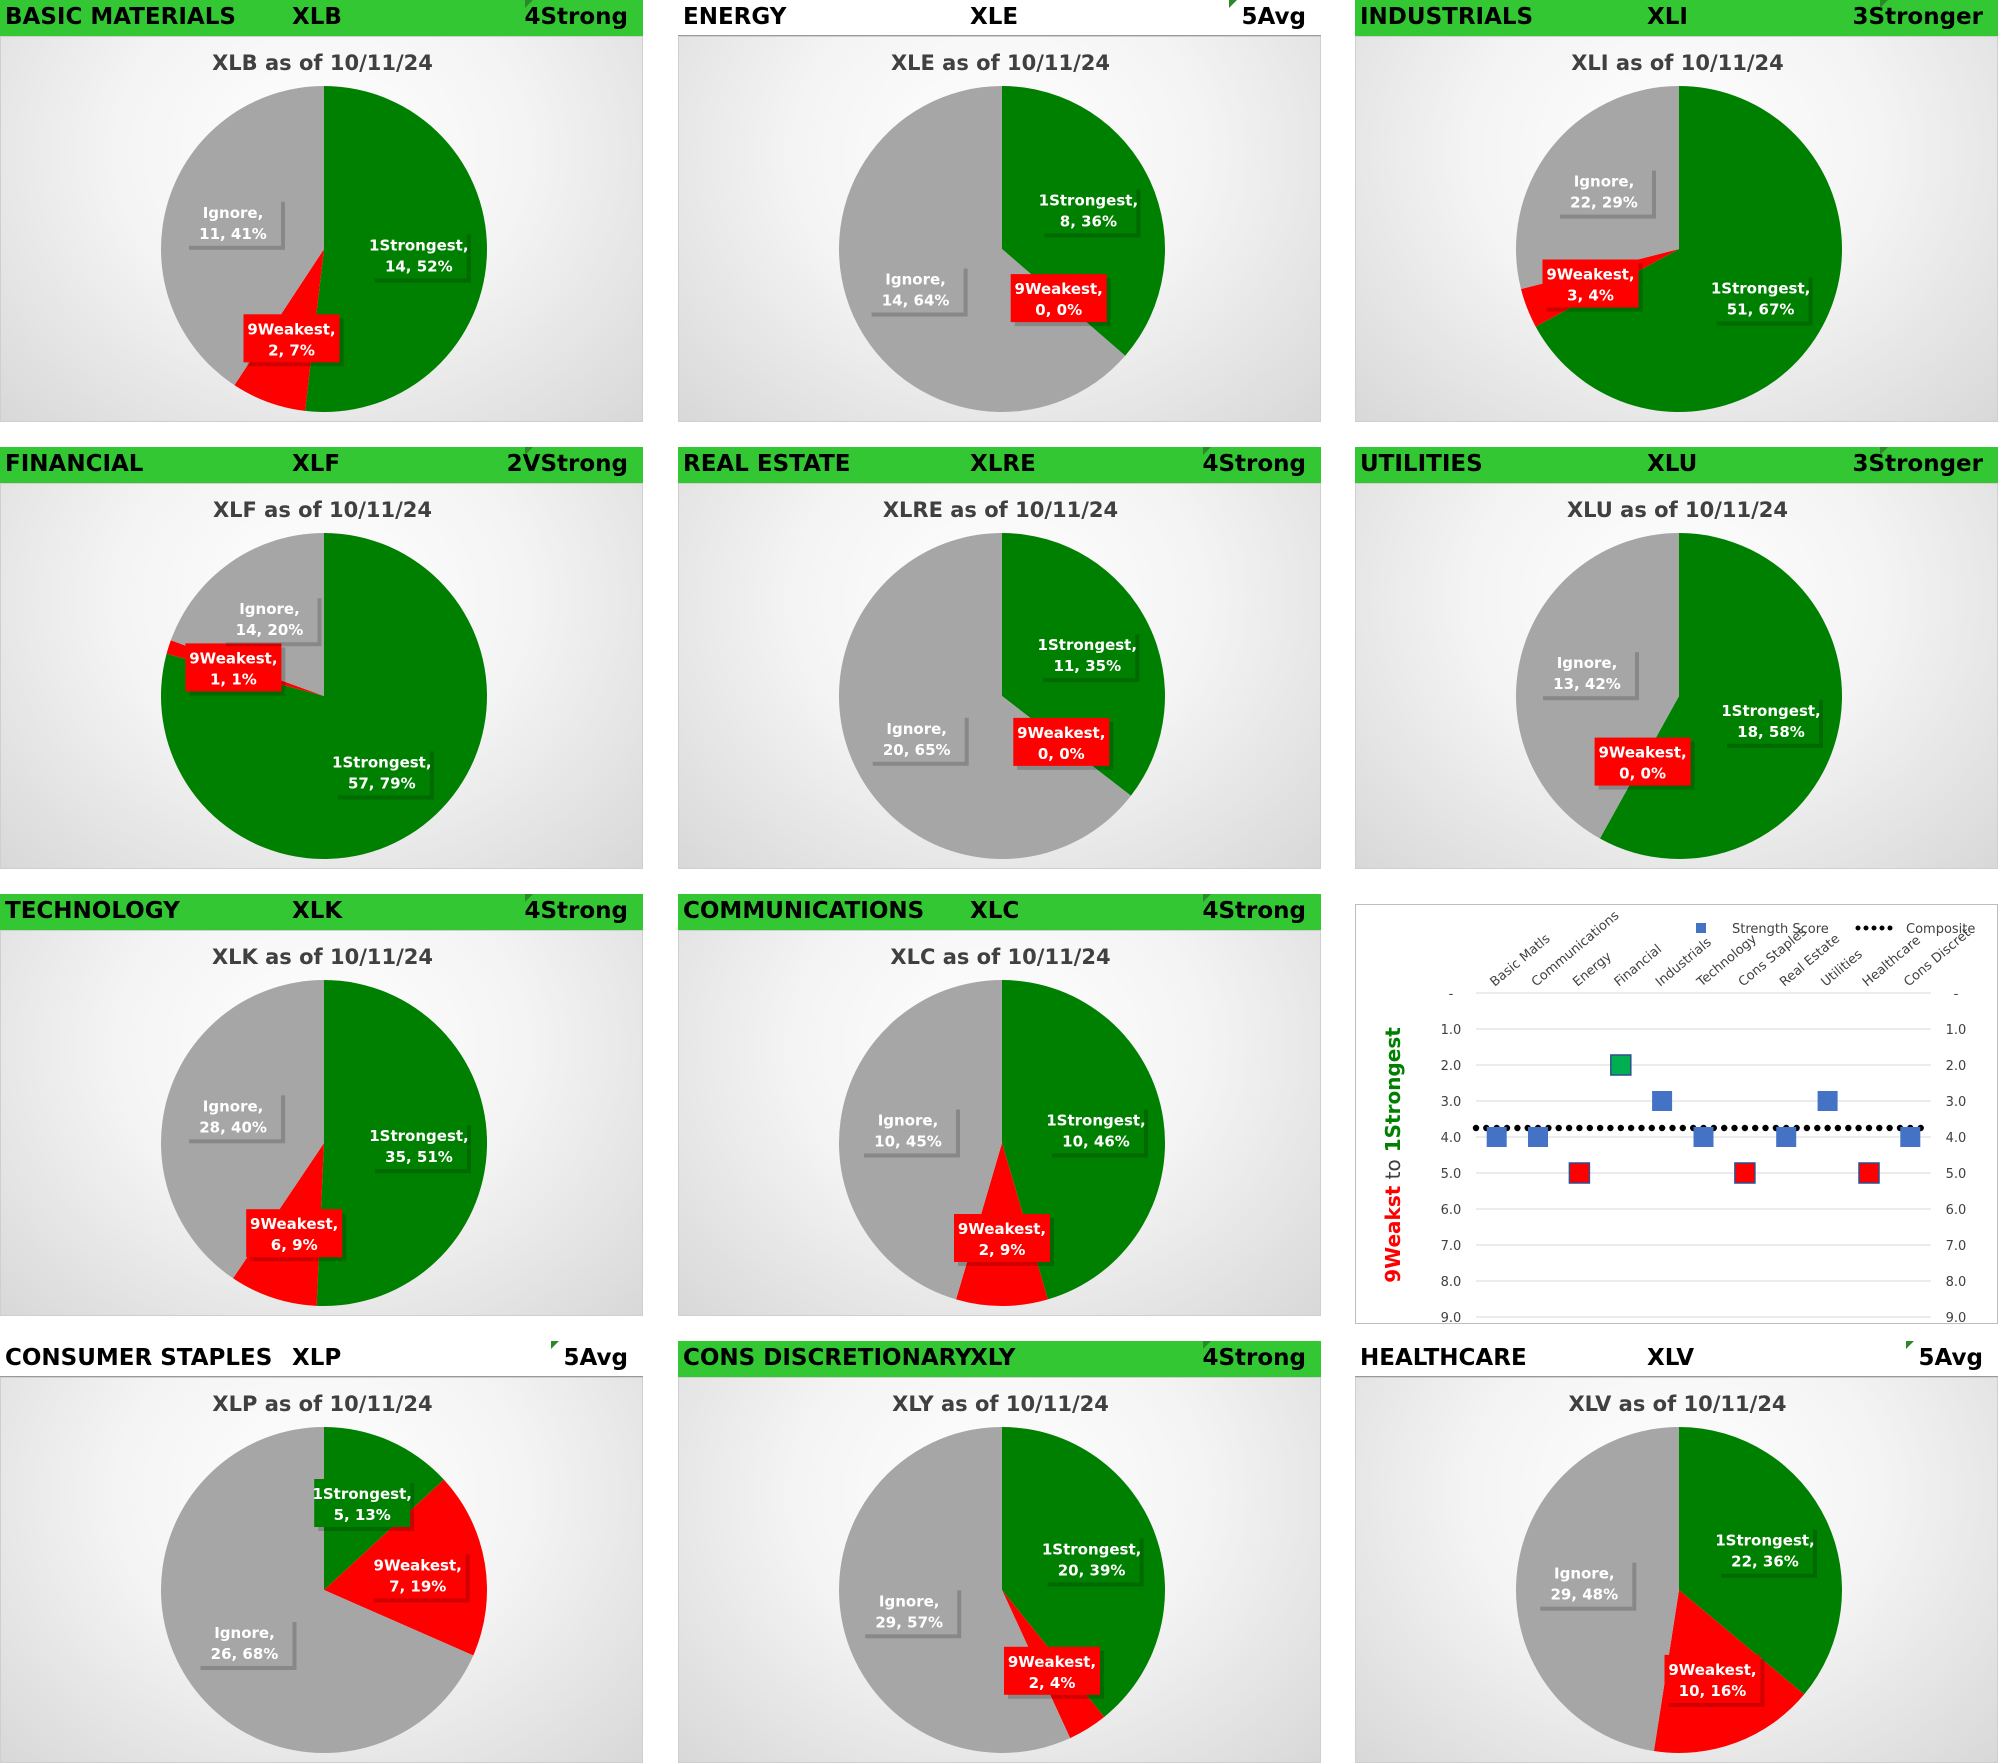  I want to click on data-label-text: 9Weakest,, so click(1590, 275).